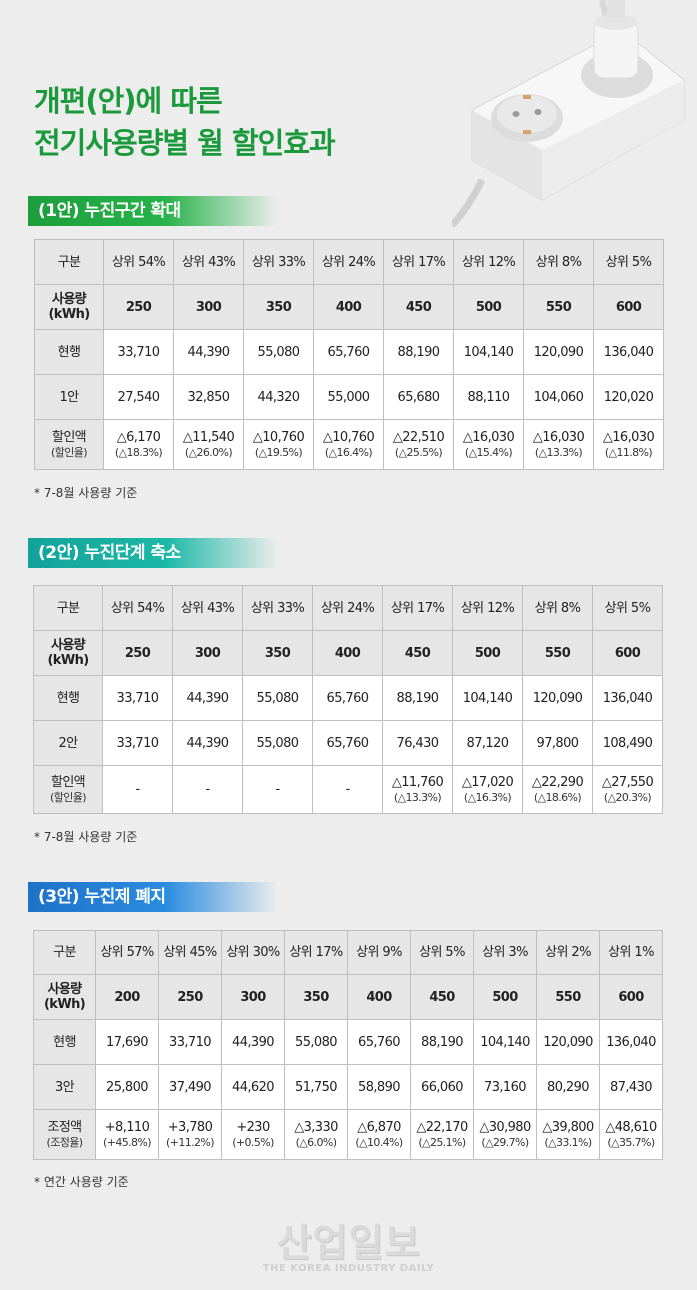 This screenshot has height=1290, width=697. I want to click on diff-cell: △11,540 (△26.0%), so click(208, 444).